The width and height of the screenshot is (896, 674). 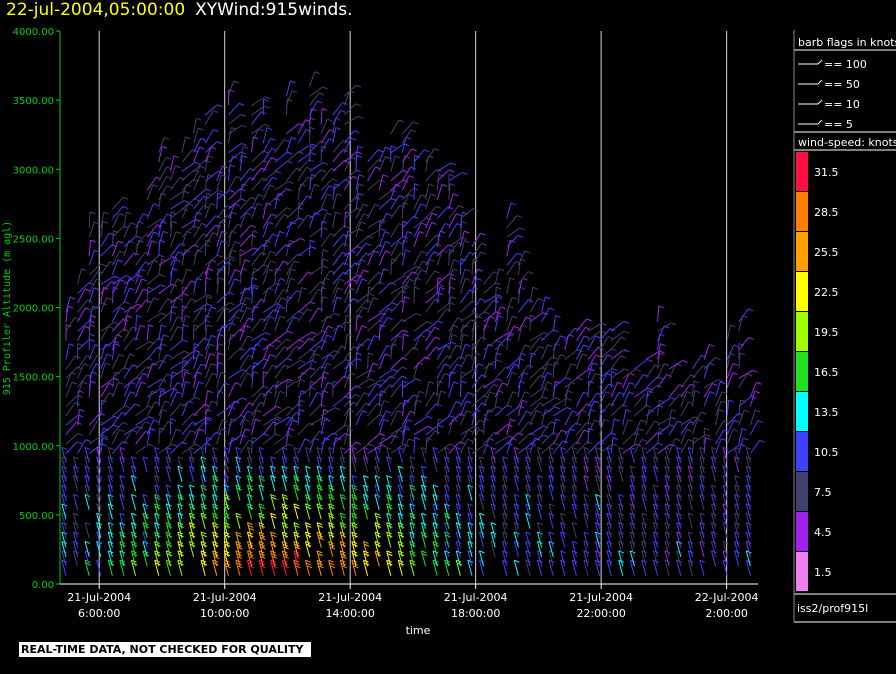 I want to click on title-date: 22-jul-2004,05:00:00, so click(x=96, y=10).